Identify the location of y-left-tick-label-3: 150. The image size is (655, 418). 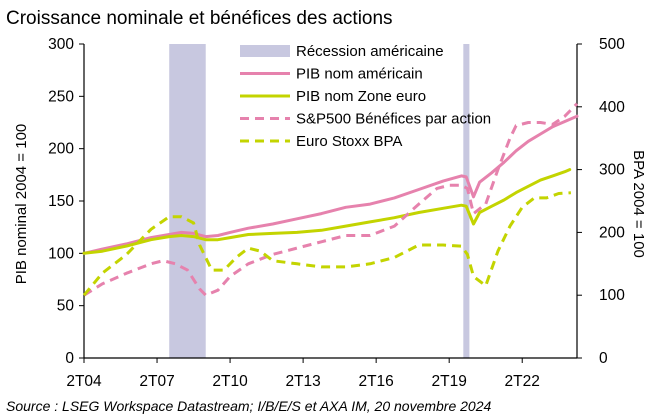
(61, 201).